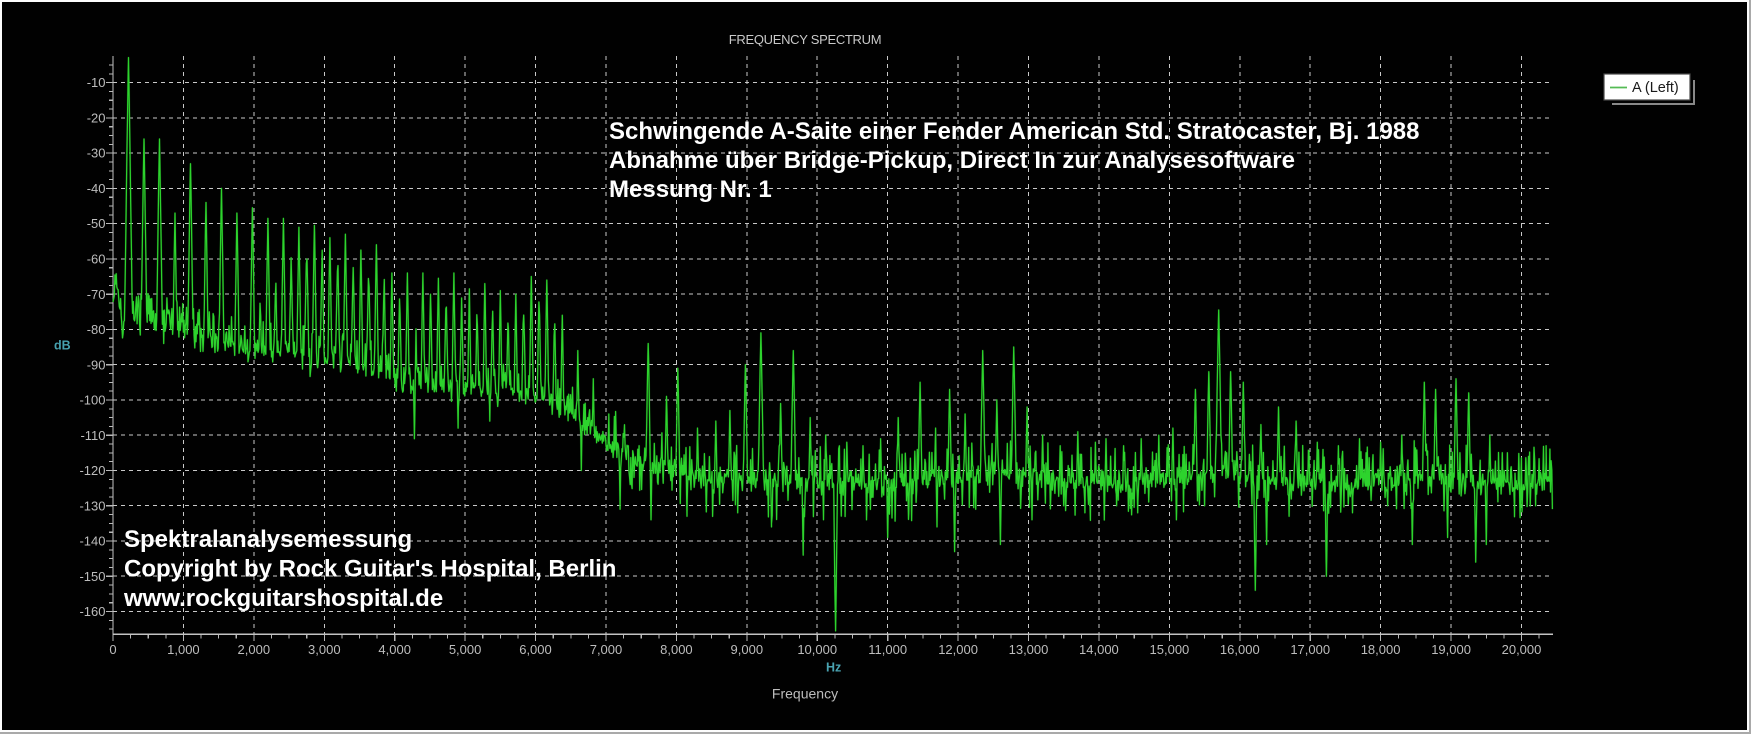 The image size is (1751, 734). I want to click on svg-text: 15,000, so click(1170, 649).